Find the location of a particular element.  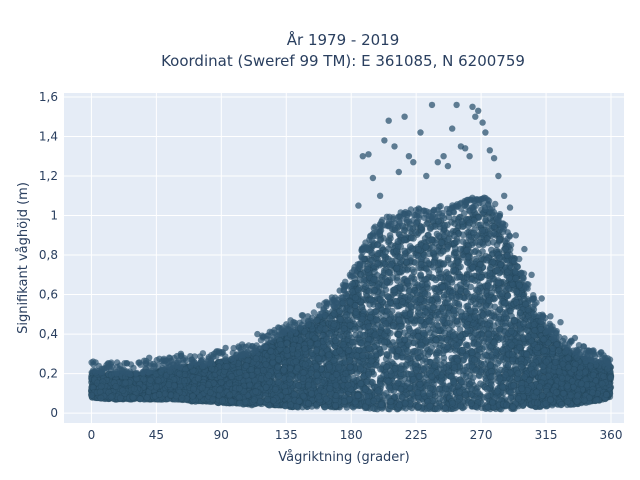

chart-title: År 1979 - 2019 is located at coordinates (343, 39).